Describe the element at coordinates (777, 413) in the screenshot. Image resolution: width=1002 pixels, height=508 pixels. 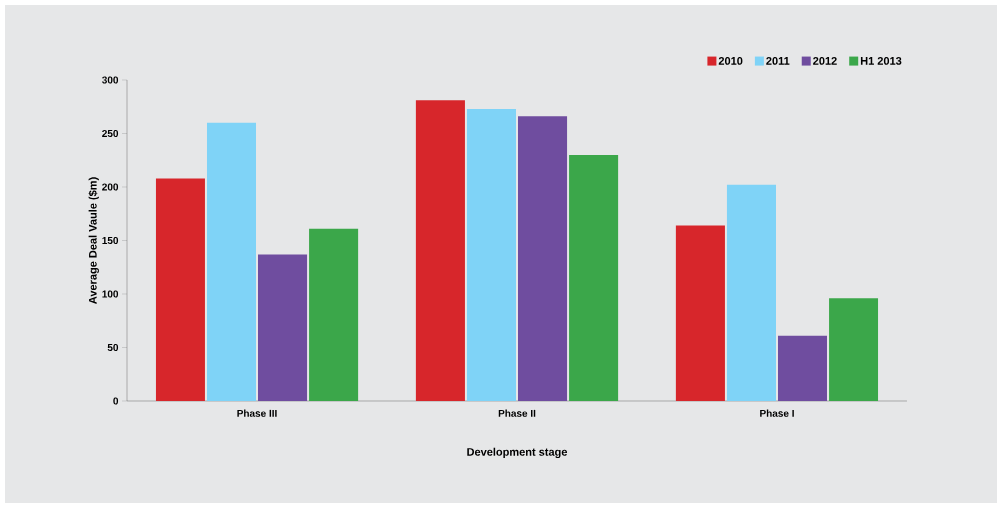
I see `x-tick-label: Phase I` at that location.